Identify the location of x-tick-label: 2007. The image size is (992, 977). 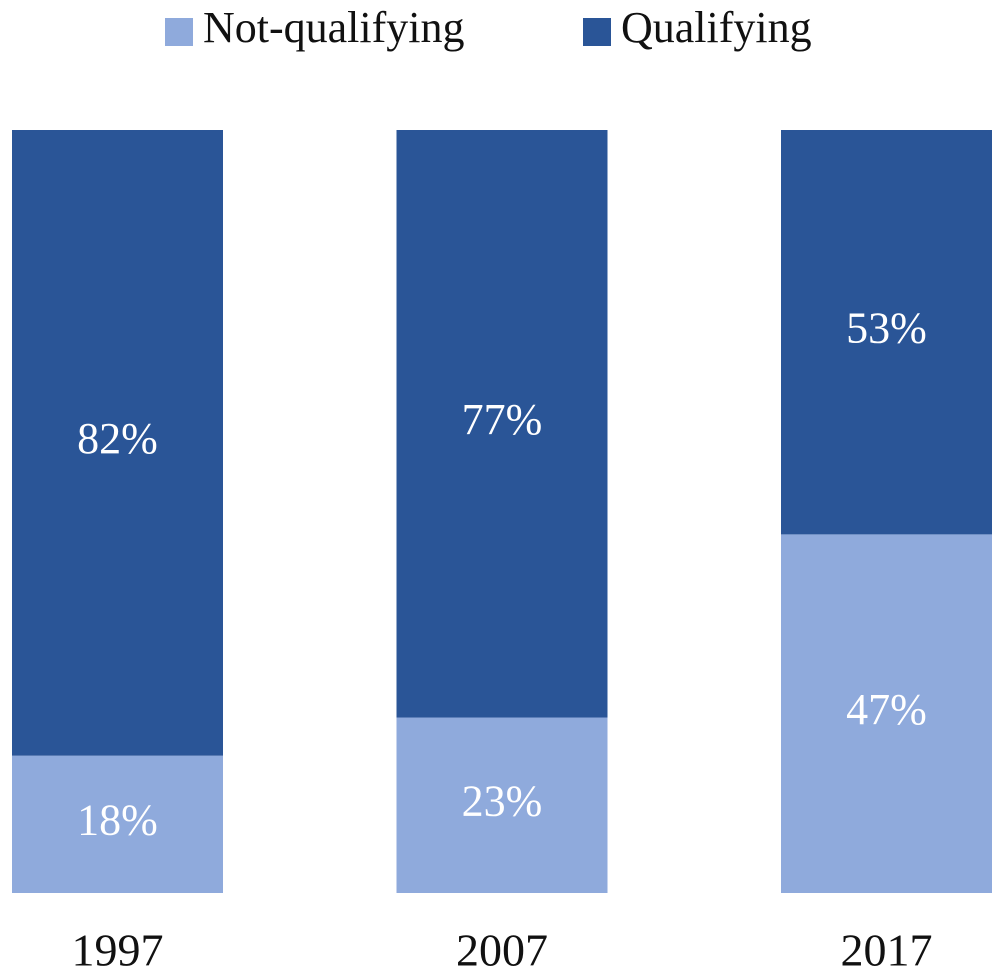
(502, 950).